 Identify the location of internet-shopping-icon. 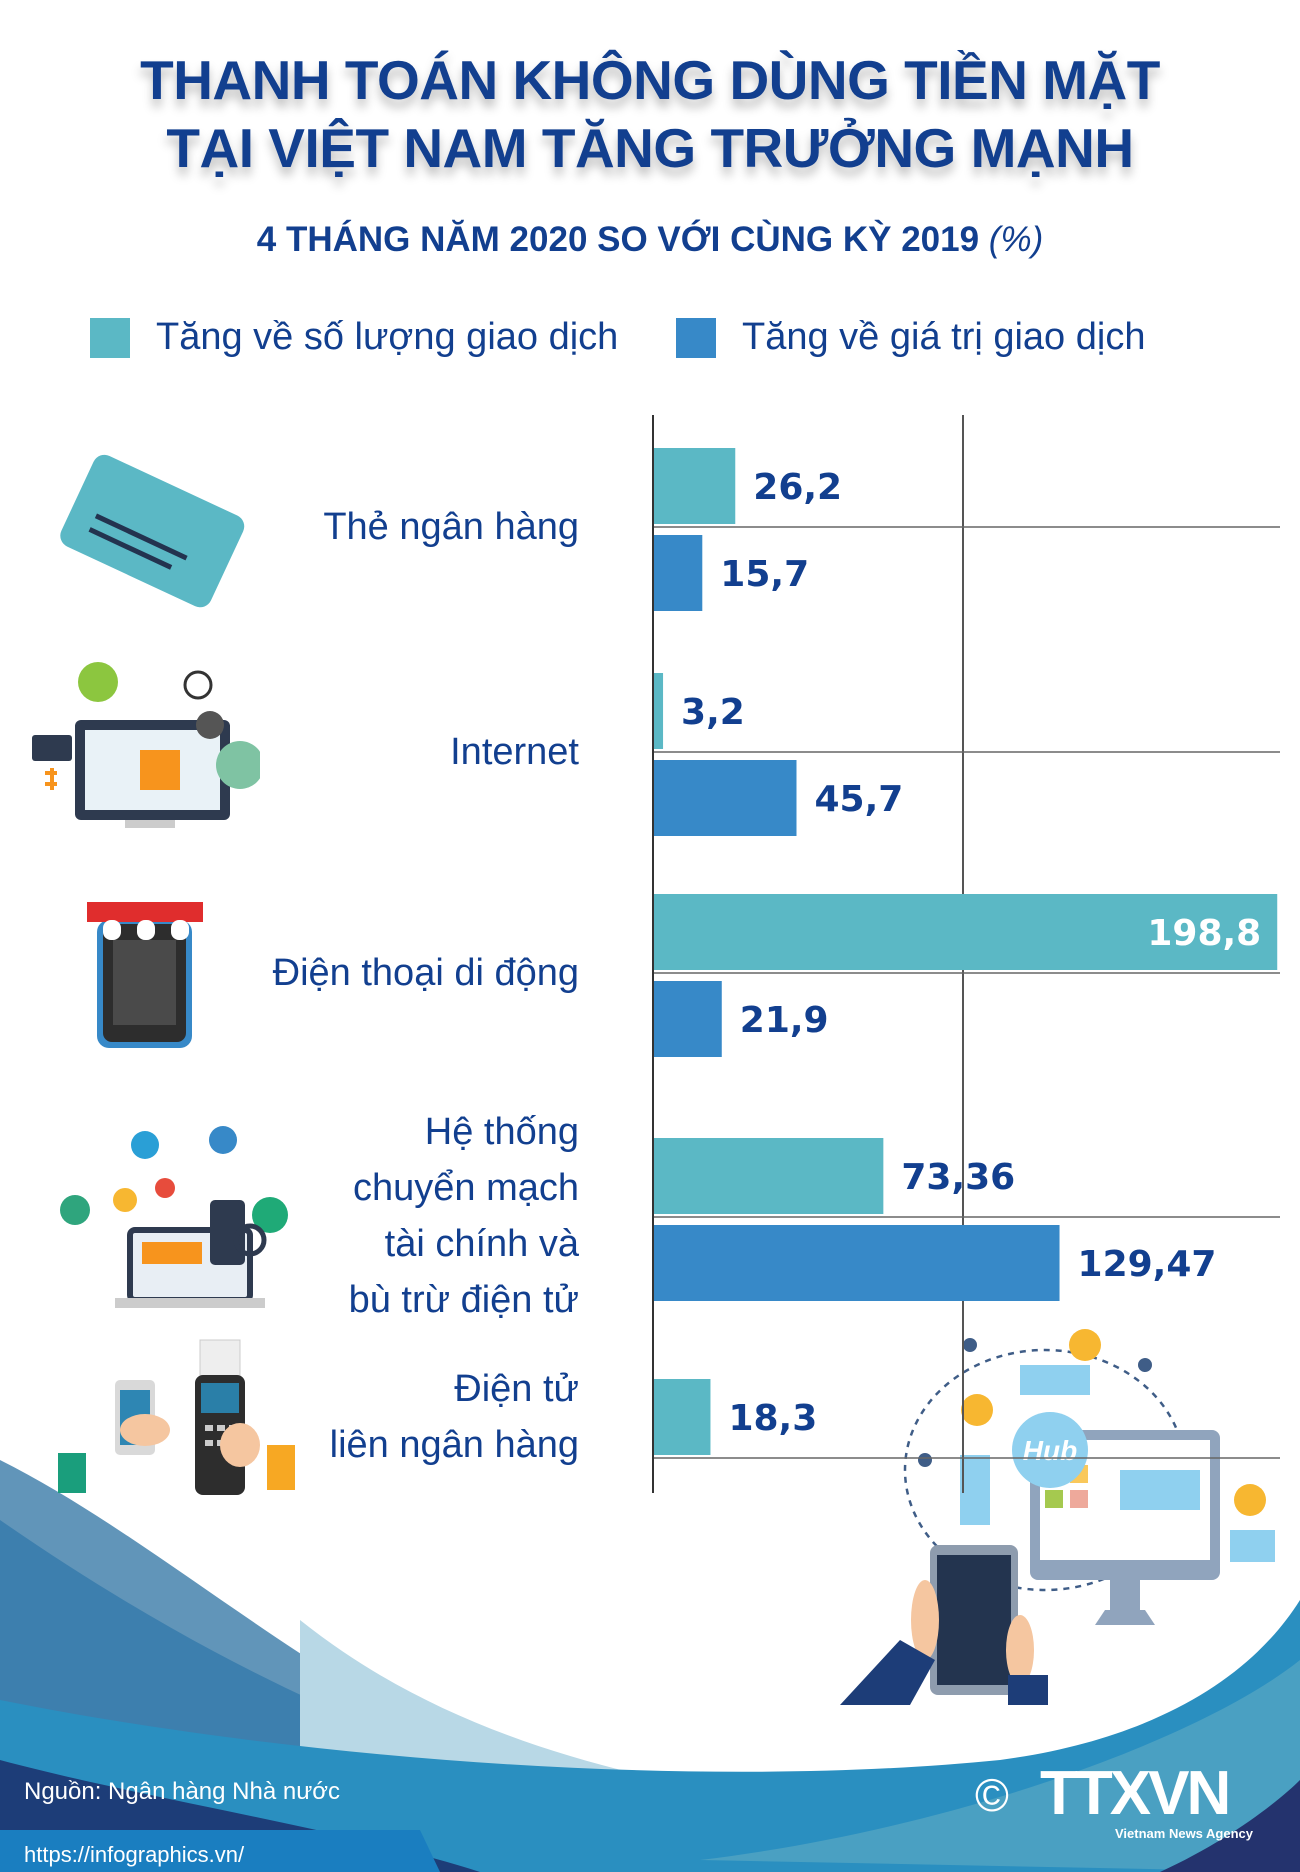
(146, 745).